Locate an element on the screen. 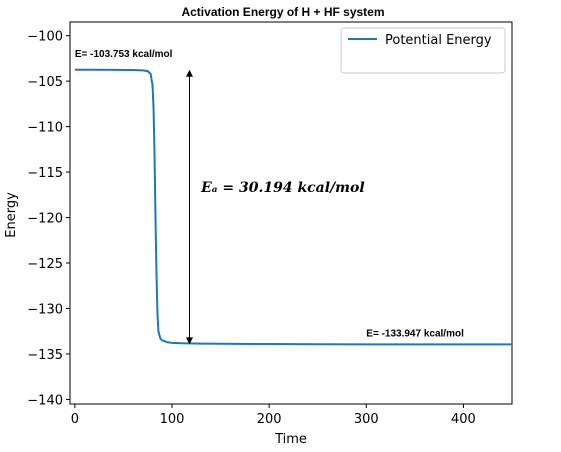 The height and width of the screenshot is (452, 561). x-axis-label: Time is located at coordinates (290, 439).